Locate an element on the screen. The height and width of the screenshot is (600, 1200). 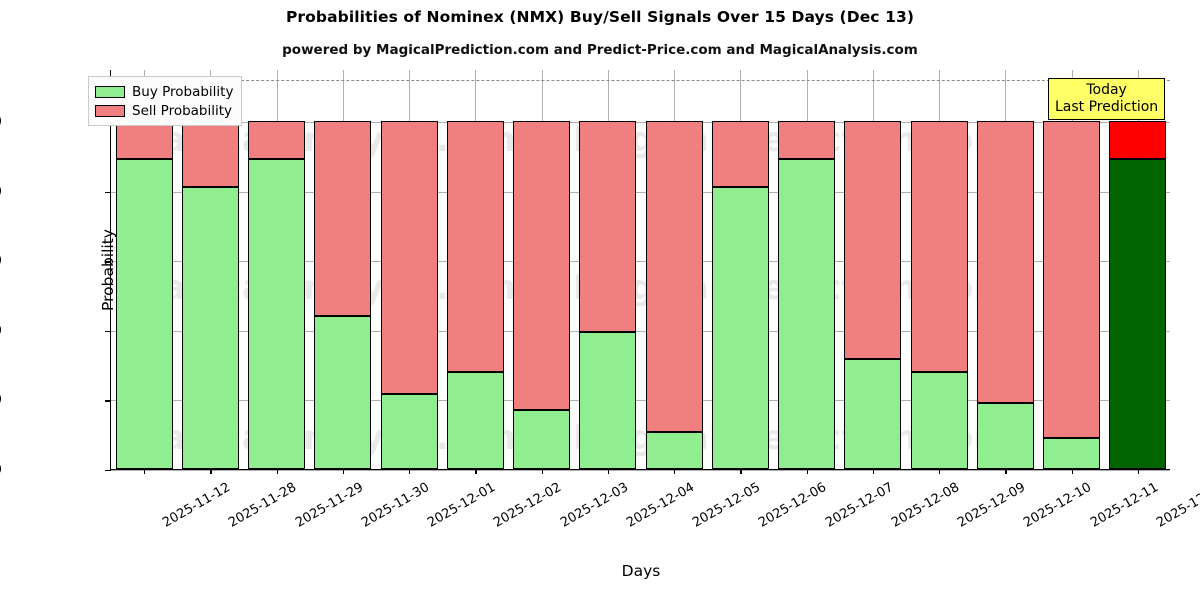
bar-today is located at coordinates (1138, 295).